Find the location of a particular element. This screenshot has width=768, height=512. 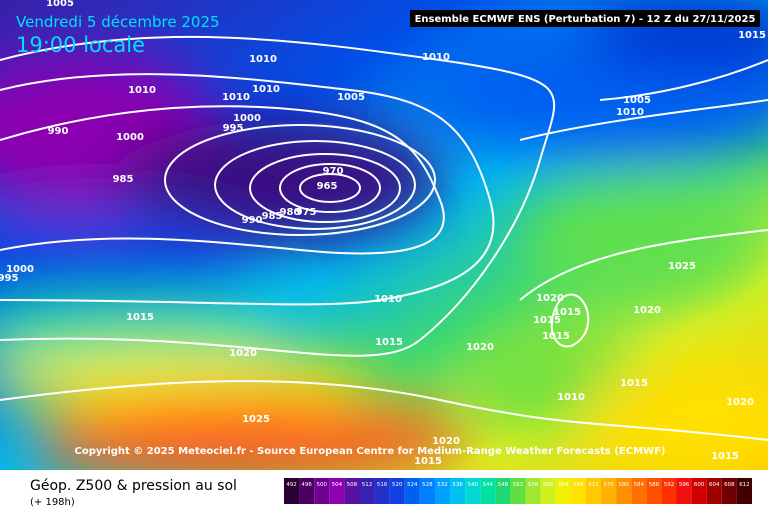

legend-label: 552 is located at coordinates (518, 485).